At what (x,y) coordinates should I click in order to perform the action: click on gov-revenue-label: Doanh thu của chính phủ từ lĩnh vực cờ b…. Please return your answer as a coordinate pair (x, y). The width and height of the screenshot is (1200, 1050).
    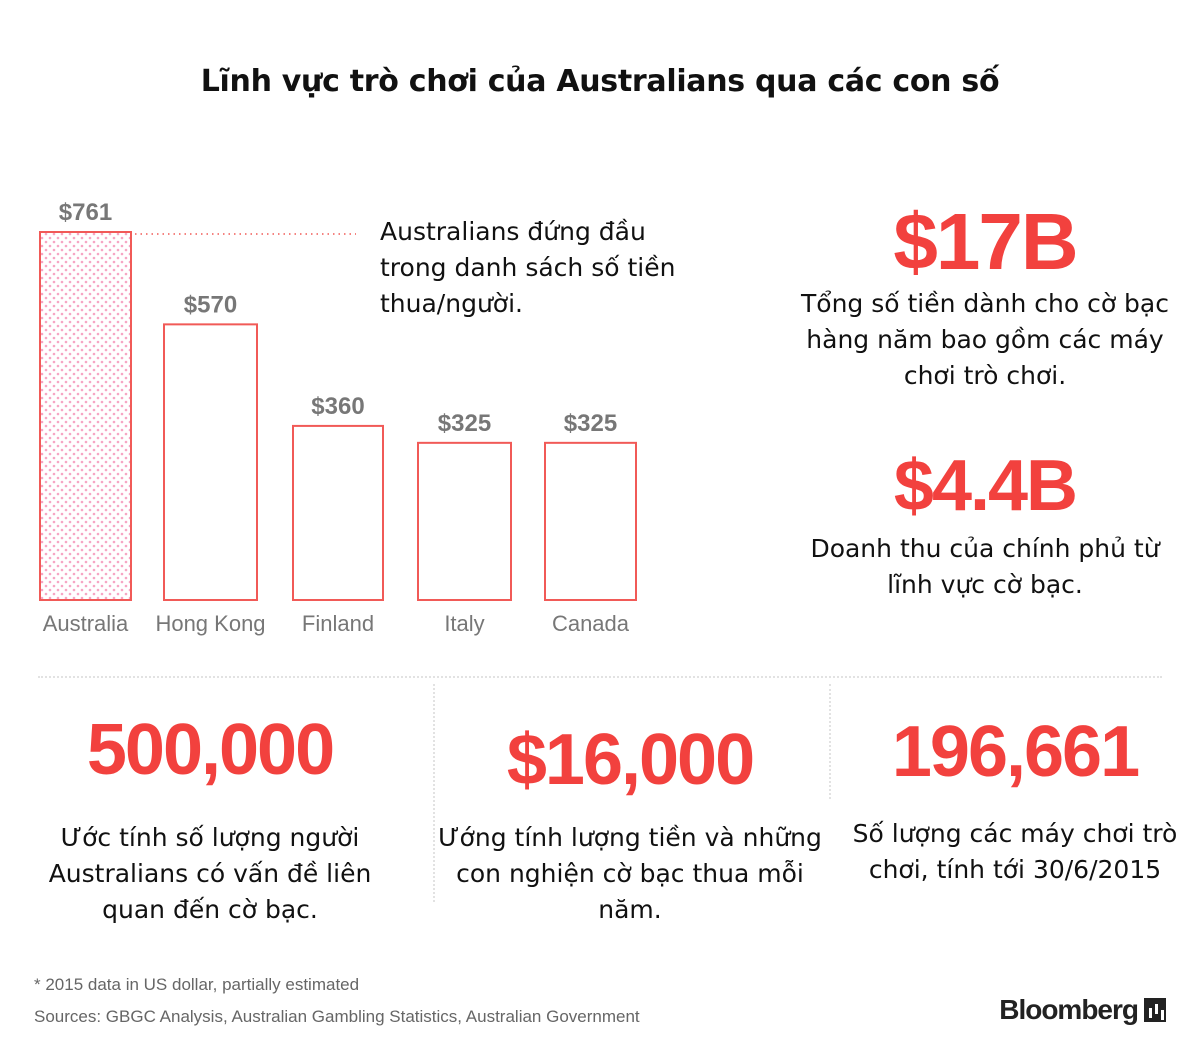
    Looking at the image, I should click on (985, 566).